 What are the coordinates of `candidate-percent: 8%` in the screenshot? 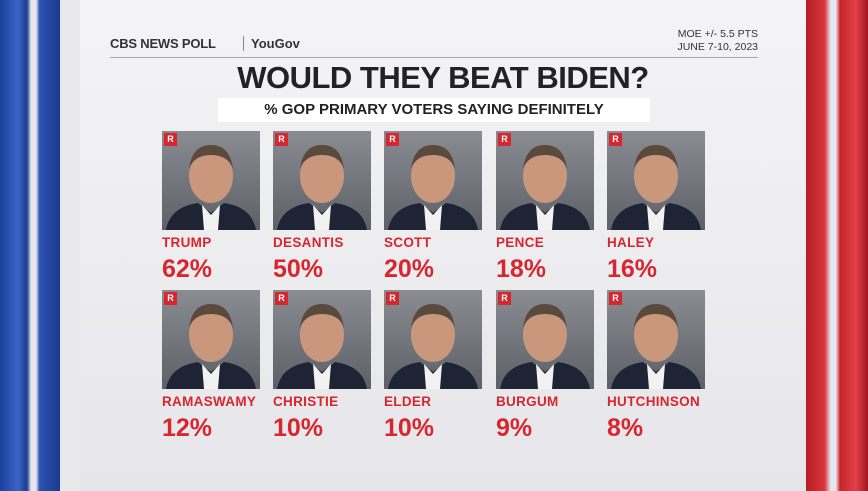 It's located at (625, 428).